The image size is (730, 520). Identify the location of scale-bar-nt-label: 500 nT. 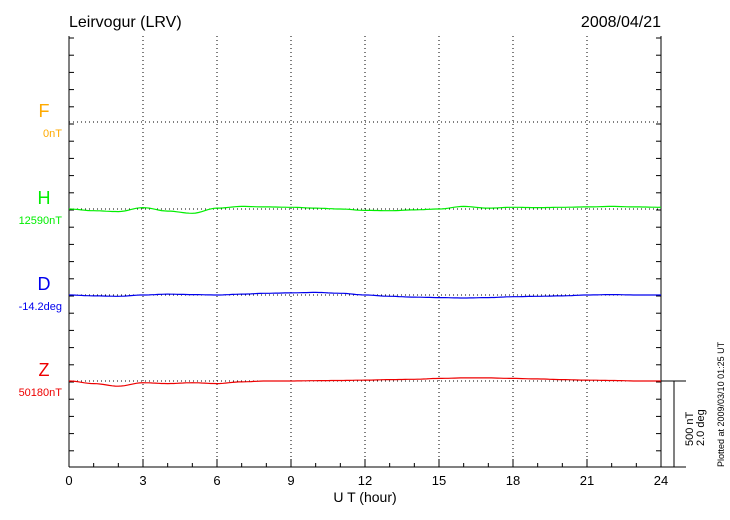
(690, 428).